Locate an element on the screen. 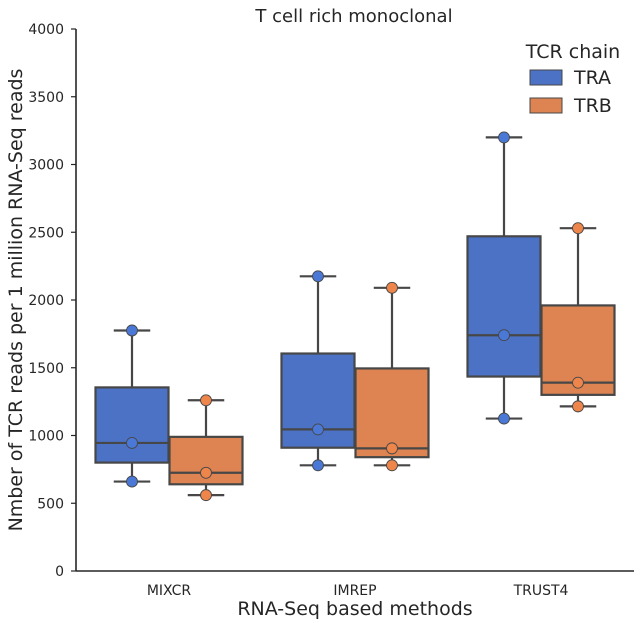 The width and height of the screenshot is (641, 628). box-tra-imrep is located at coordinates (318, 371).